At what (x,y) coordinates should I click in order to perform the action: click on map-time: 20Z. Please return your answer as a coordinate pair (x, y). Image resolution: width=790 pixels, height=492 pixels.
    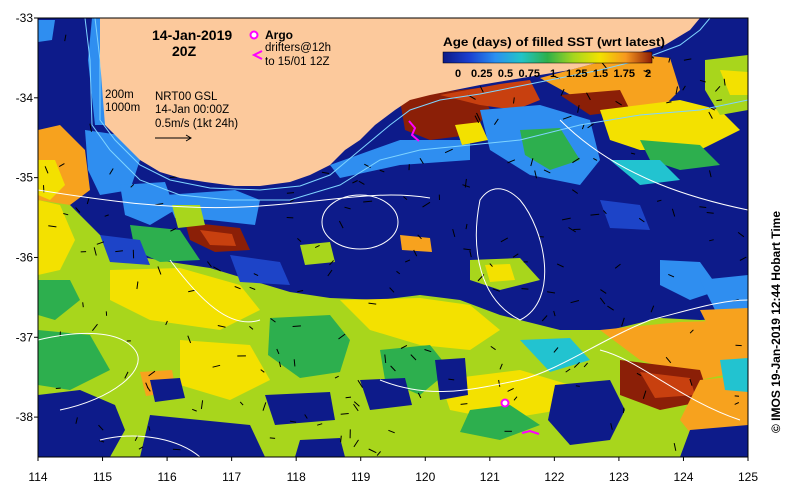
    Looking at the image, I should click on (184, 51).